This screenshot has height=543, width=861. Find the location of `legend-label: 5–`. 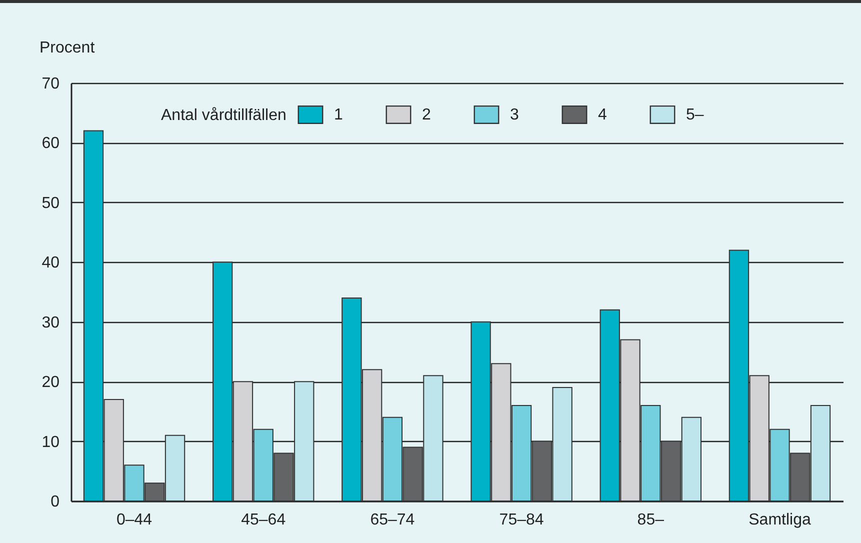

legend-label: 5– is located at coordinates (695, 115).